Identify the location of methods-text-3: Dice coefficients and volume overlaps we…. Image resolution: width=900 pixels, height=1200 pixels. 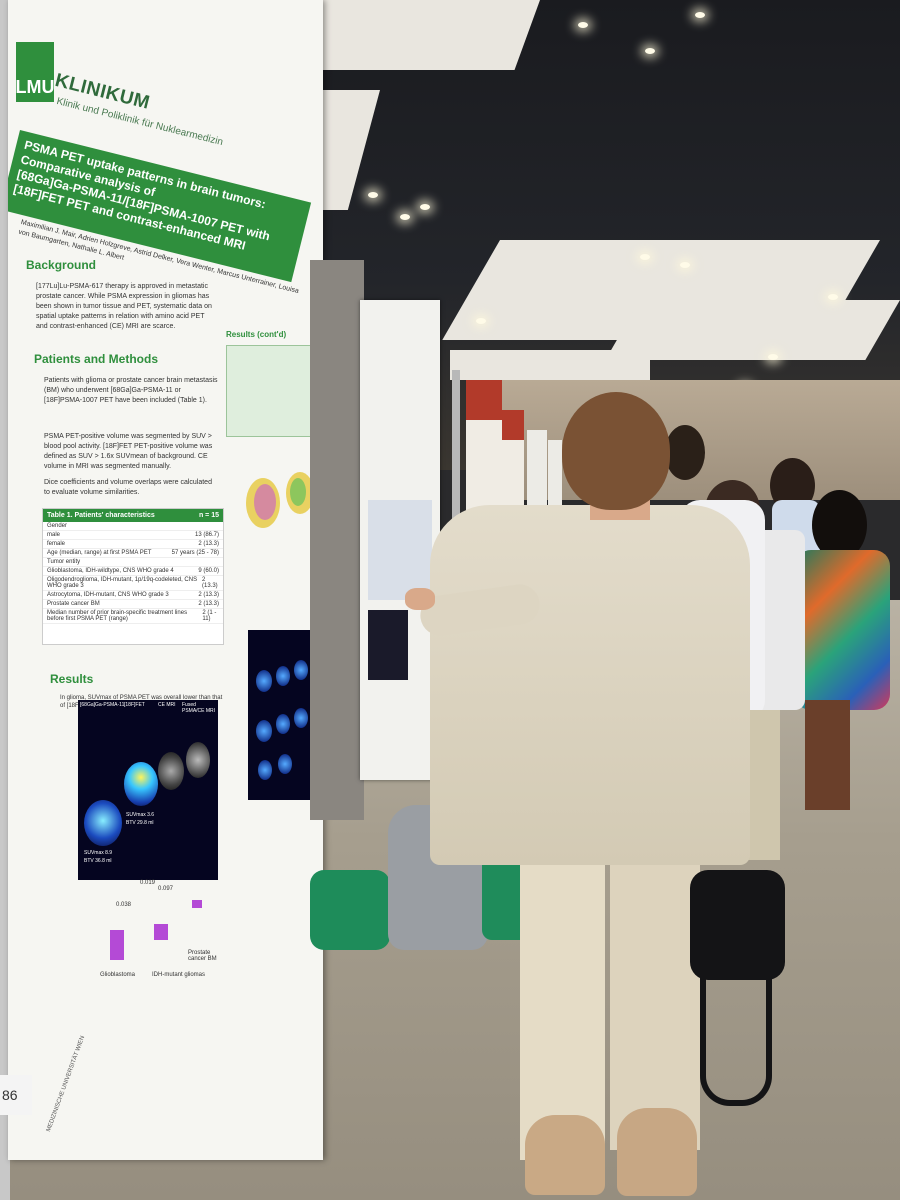
(128, 487).